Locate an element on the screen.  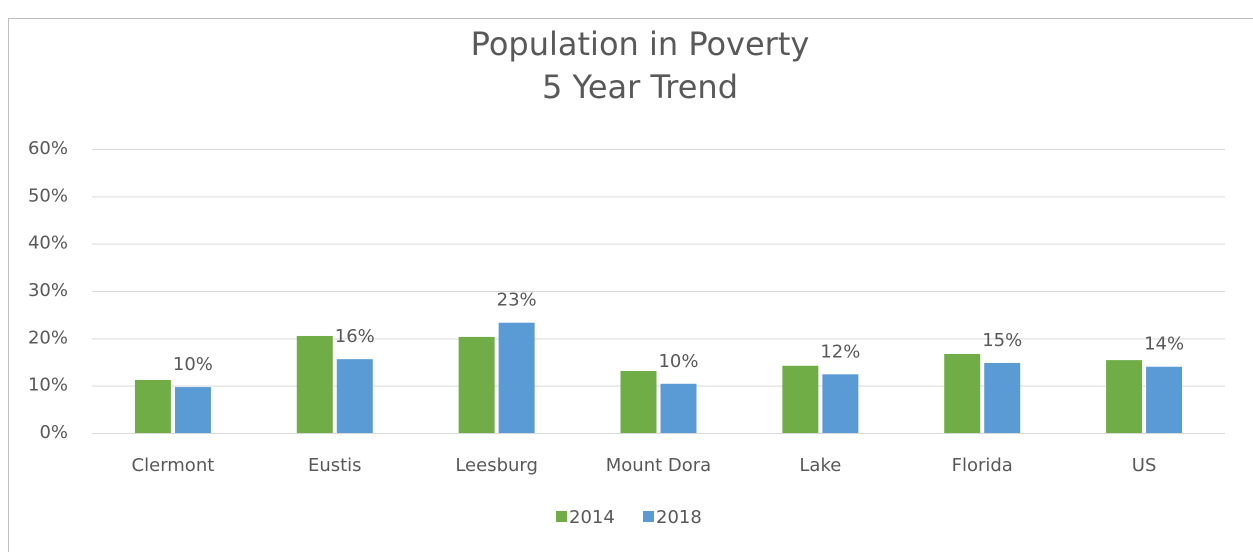
x-tick-label: Leesburg is located at coordinates (496, 465).